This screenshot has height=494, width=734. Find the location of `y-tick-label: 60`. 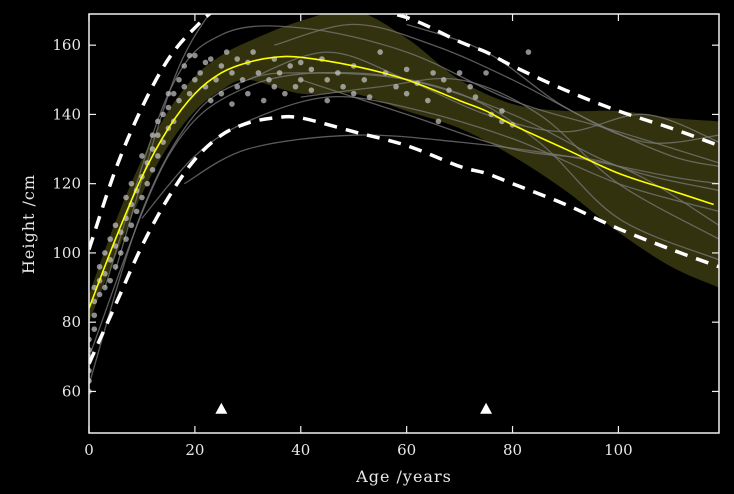

y-tick-label: 60 is located at coordinates (71, 391).